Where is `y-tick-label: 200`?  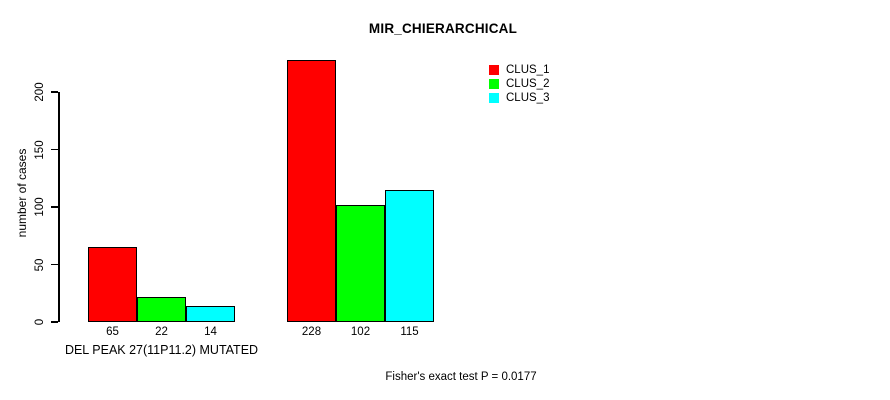
y-tick-label: 200 is located at coordinates (40, 92).